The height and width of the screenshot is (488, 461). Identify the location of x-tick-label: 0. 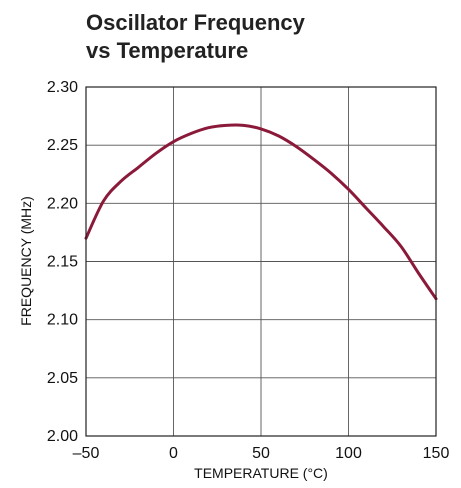
(173, 453).